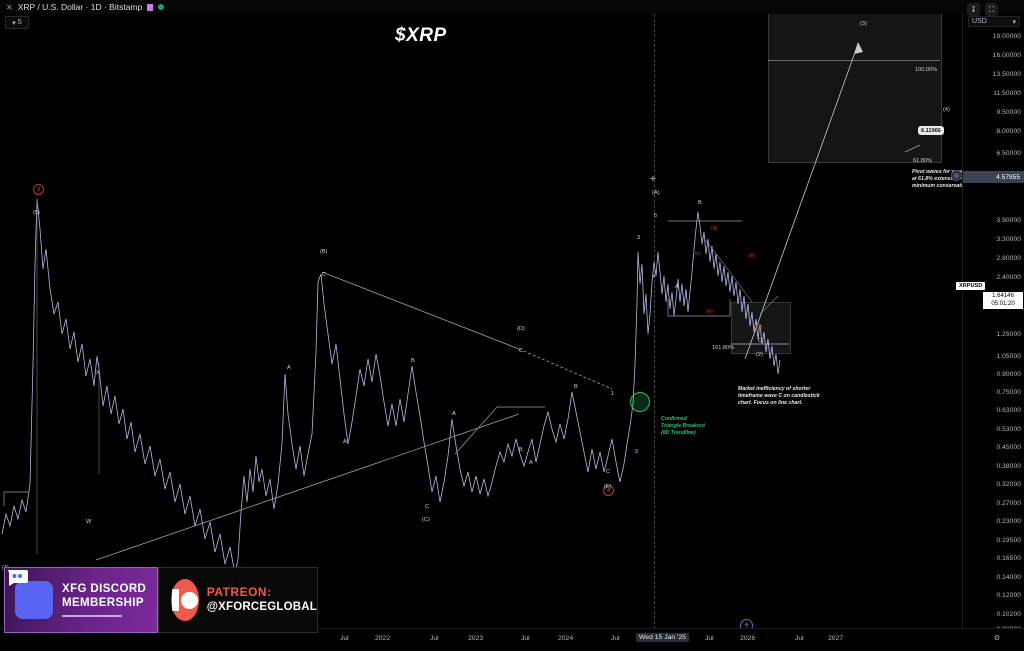 Image resolution: width=1024 pixels, height=651 pixels. What do you see at coordinates (1008, 153) in the screenshot?
I see `price-tick: 6.50000` at bounding box center [1008, 153].